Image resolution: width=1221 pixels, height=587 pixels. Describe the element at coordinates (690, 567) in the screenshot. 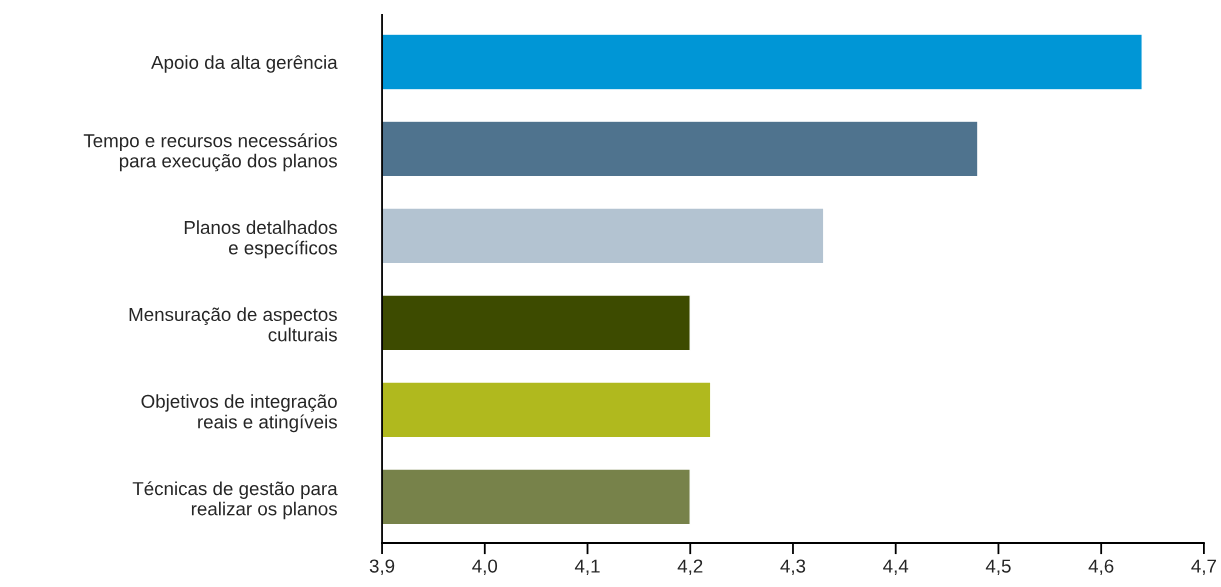

I see `x-tick-label: 4,2` at that location.